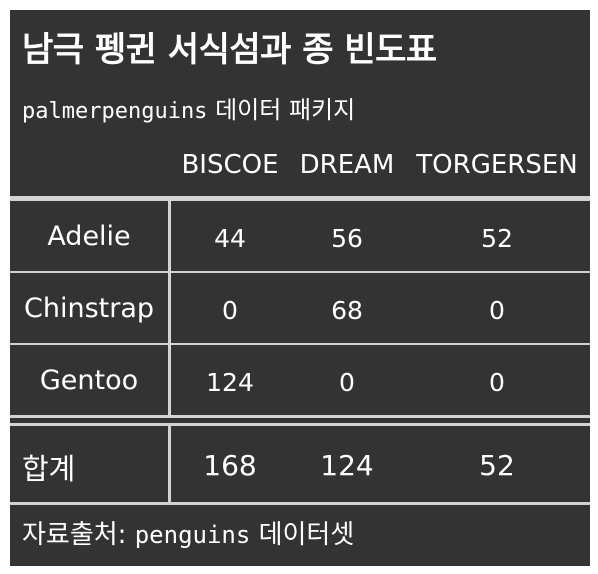 This screenshot has width=598, height=574. What do you see at coordinates (285, 110) in the screenshot?
I see `subtitle-text: 데이터 패키지` at bounding box center [285, 110].